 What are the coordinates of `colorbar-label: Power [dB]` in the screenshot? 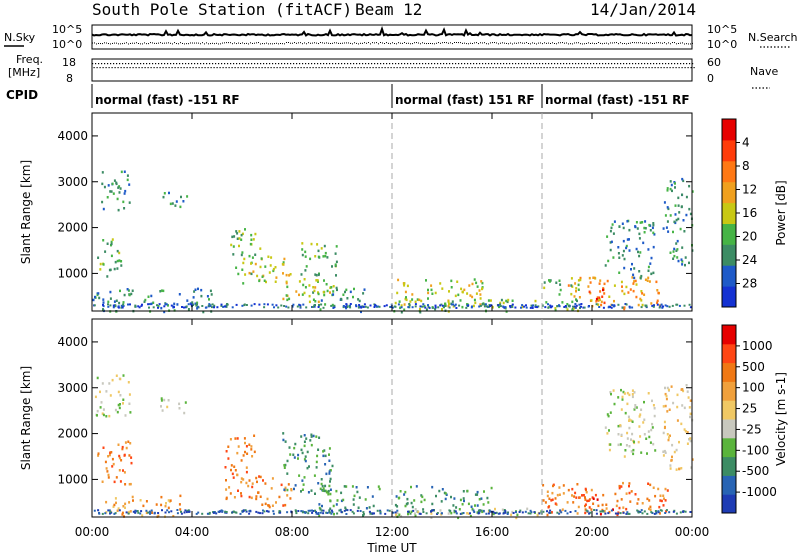 It's located at (781, 212).